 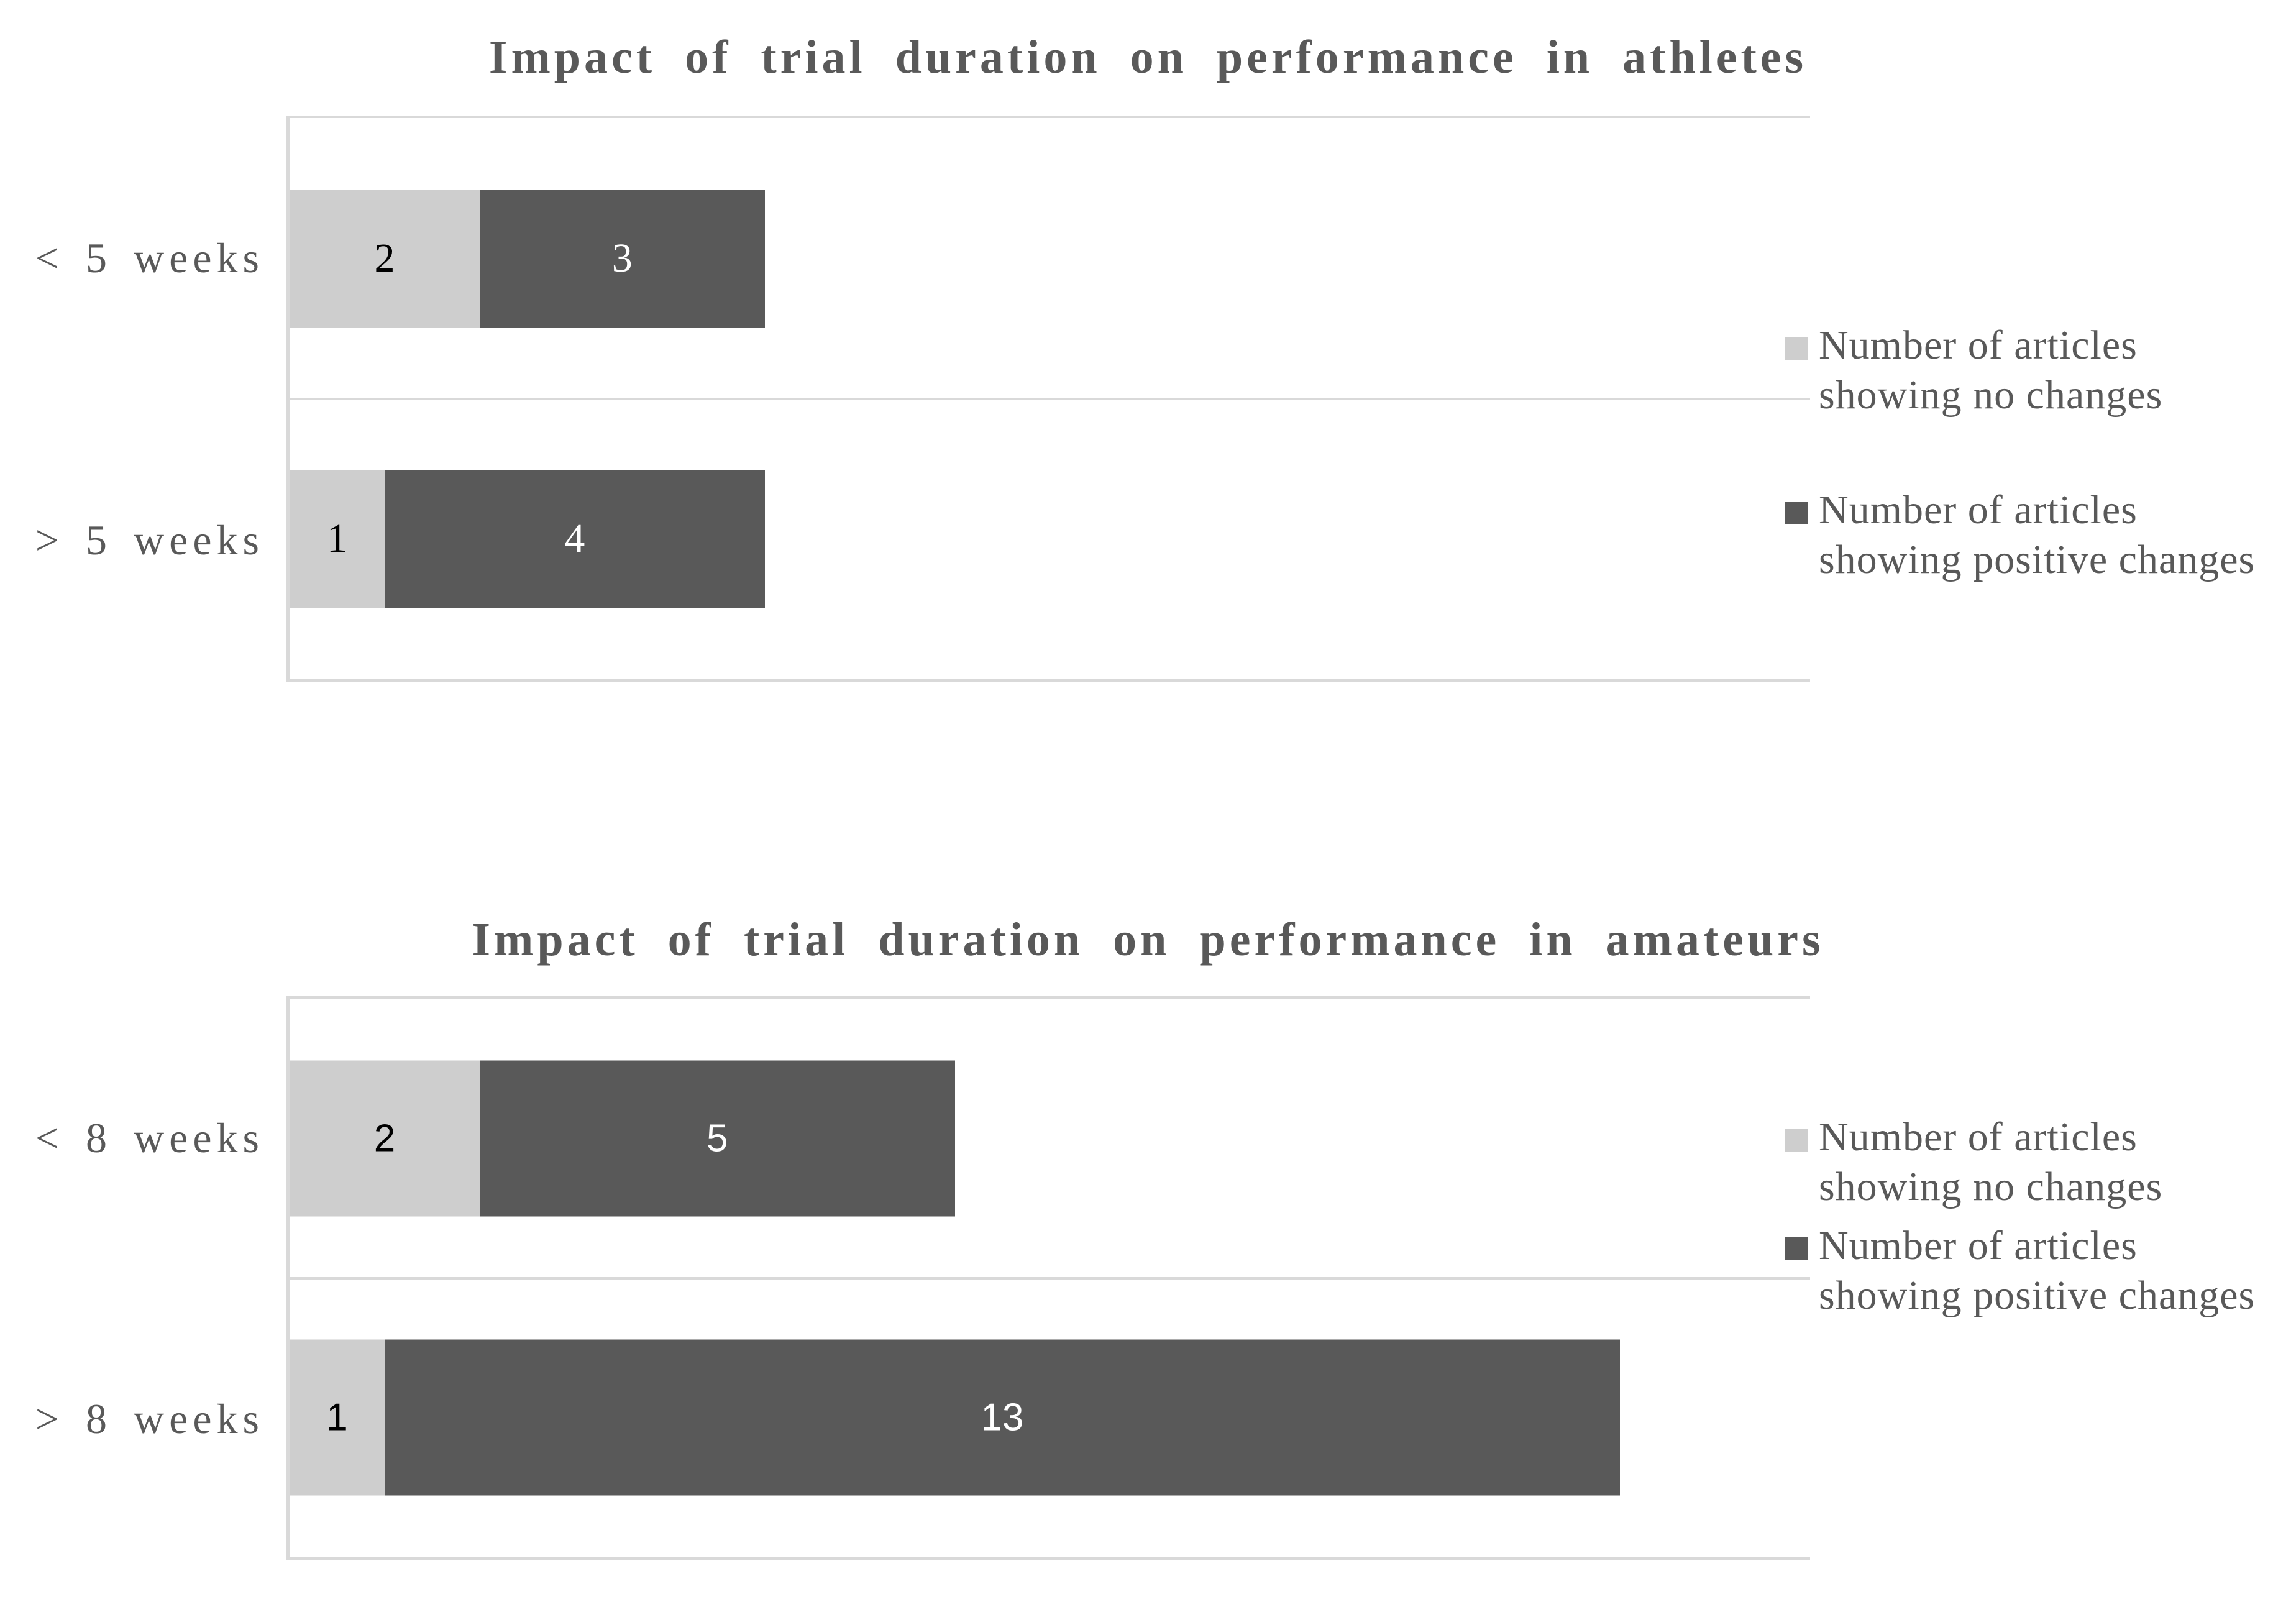 I want to click on chart1-category-divider-line, so click(x=1048, y=398).